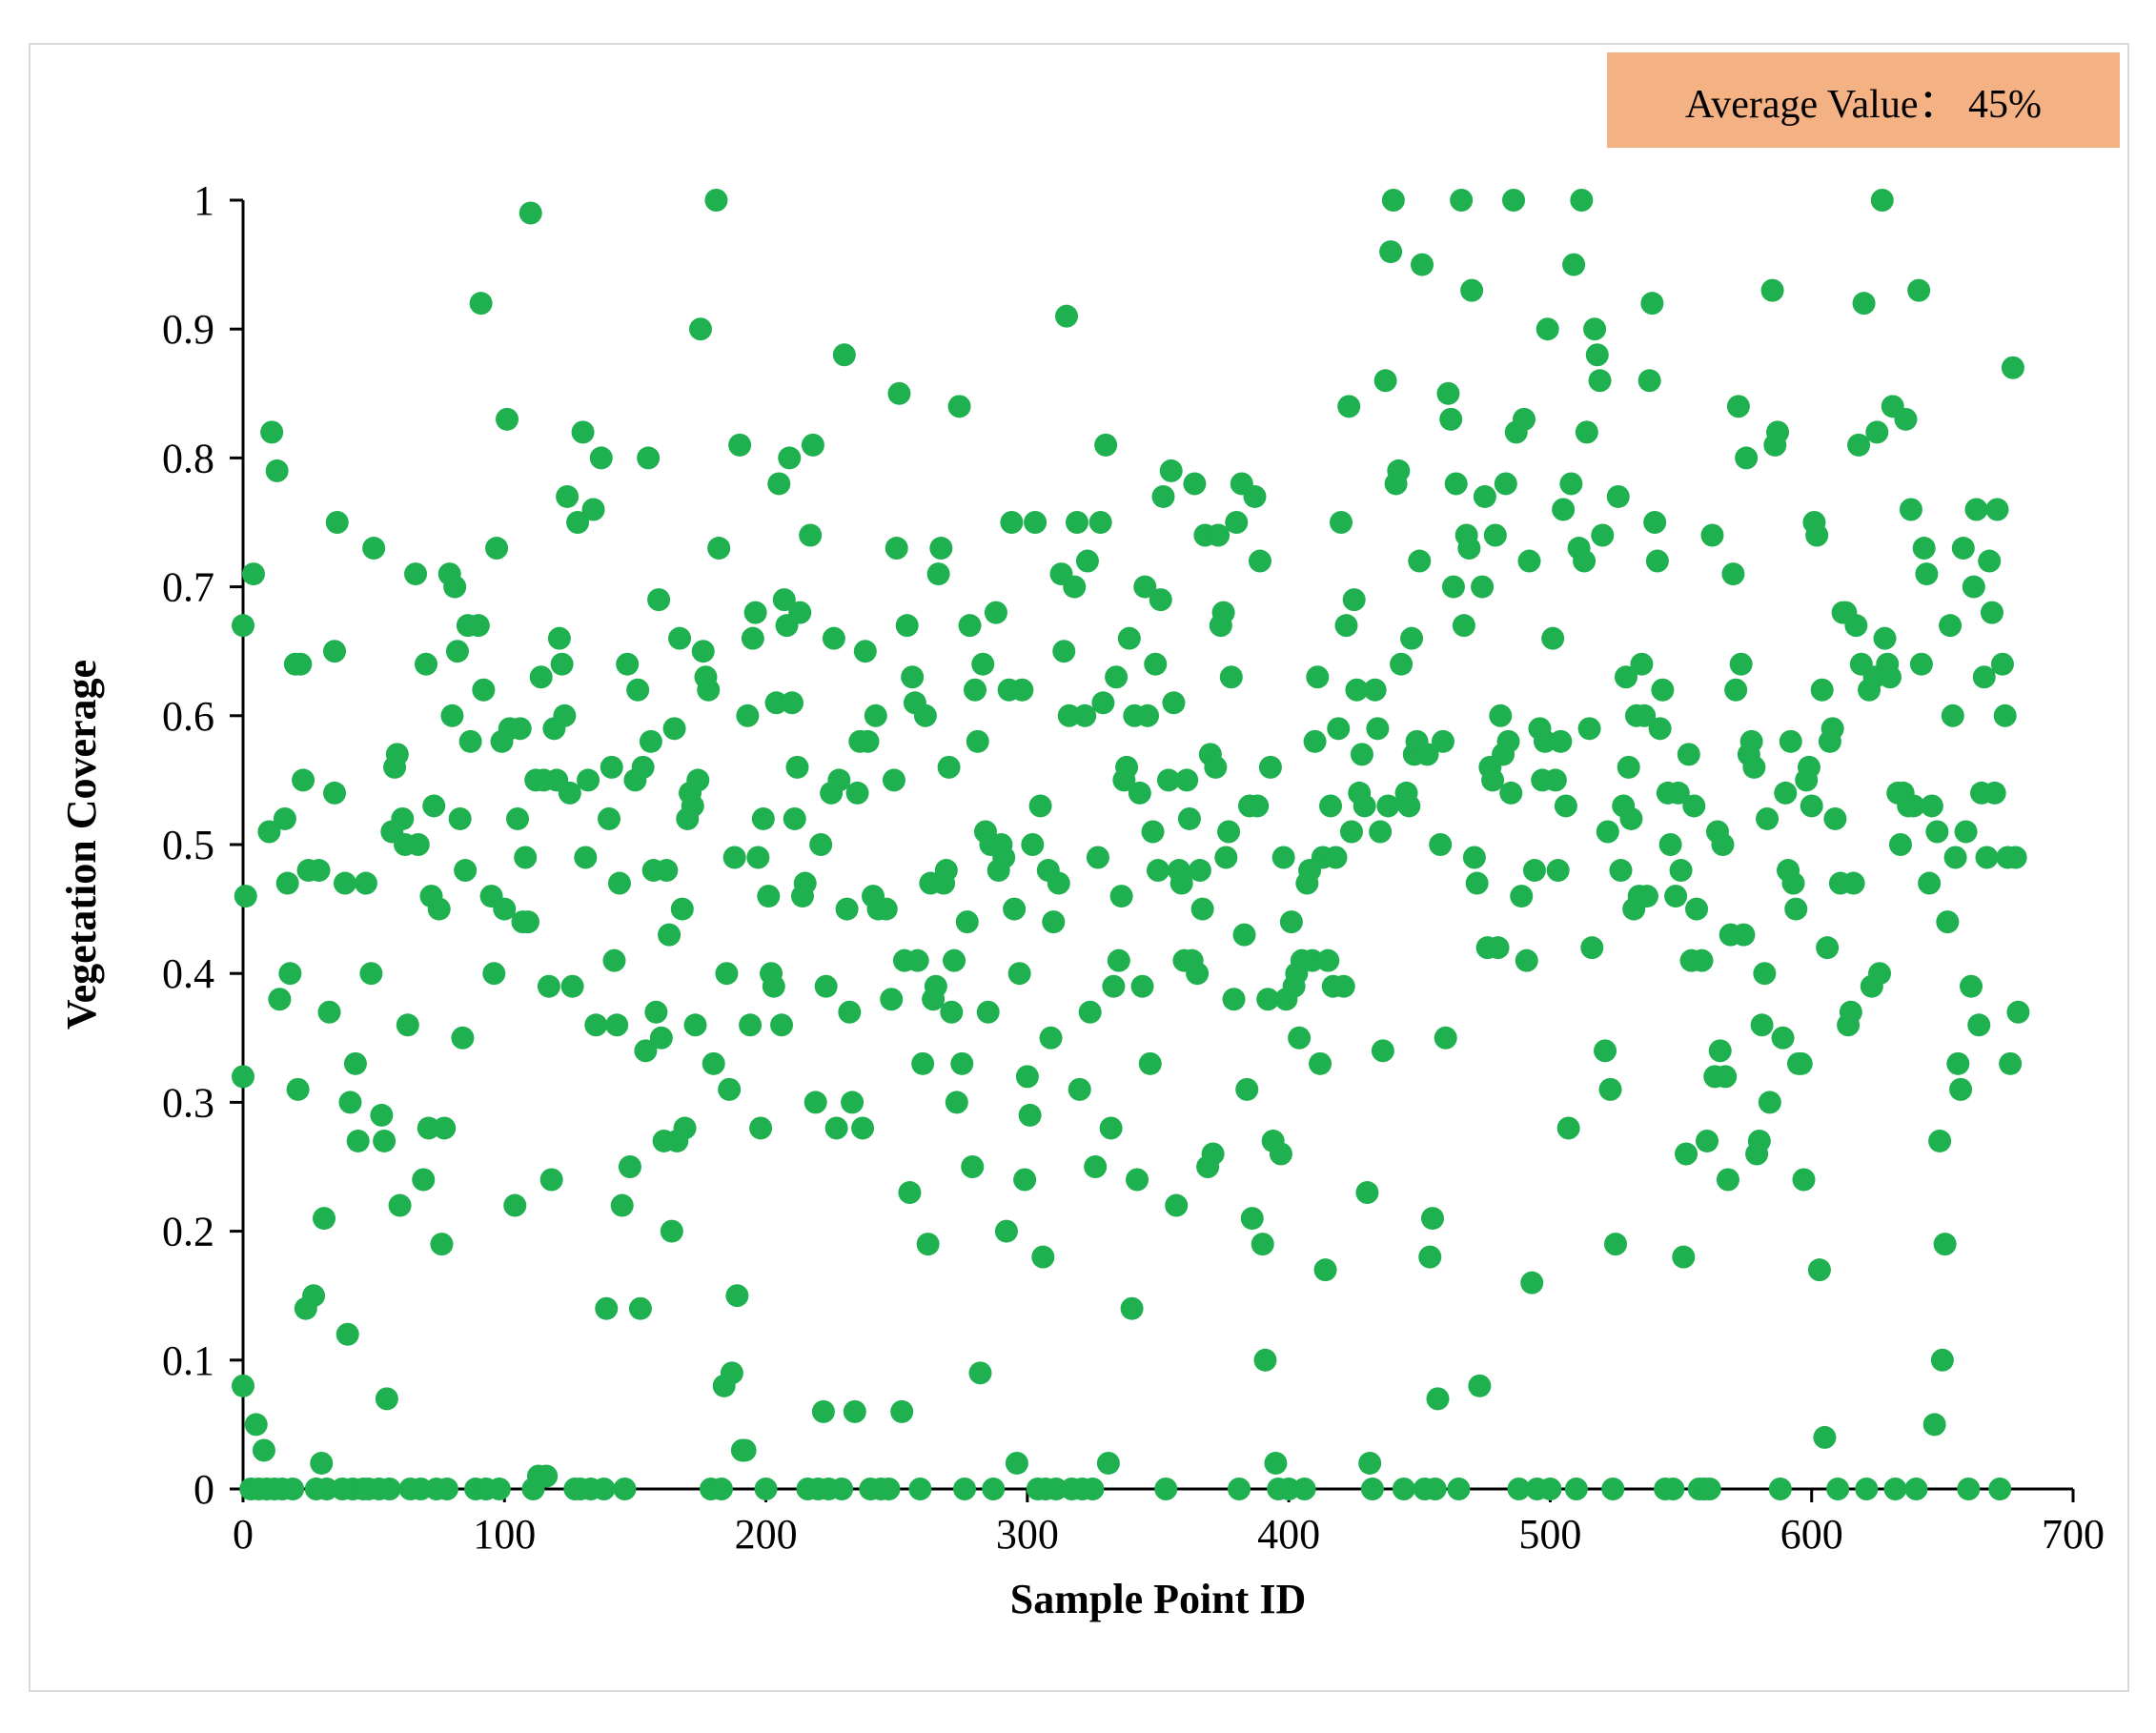  I want to click on x-tick-label: 300, so click(1027, 1534).